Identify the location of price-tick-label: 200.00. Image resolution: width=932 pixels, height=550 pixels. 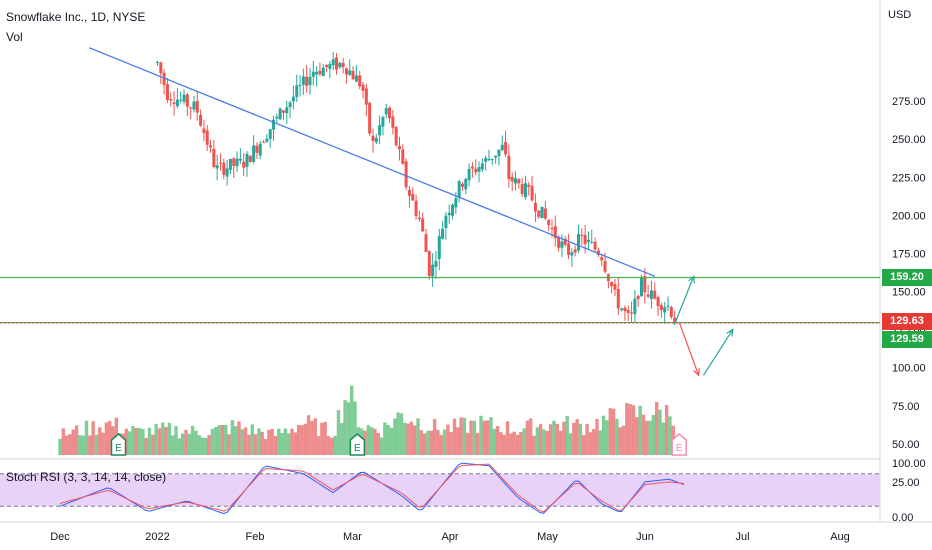
(909, 216).